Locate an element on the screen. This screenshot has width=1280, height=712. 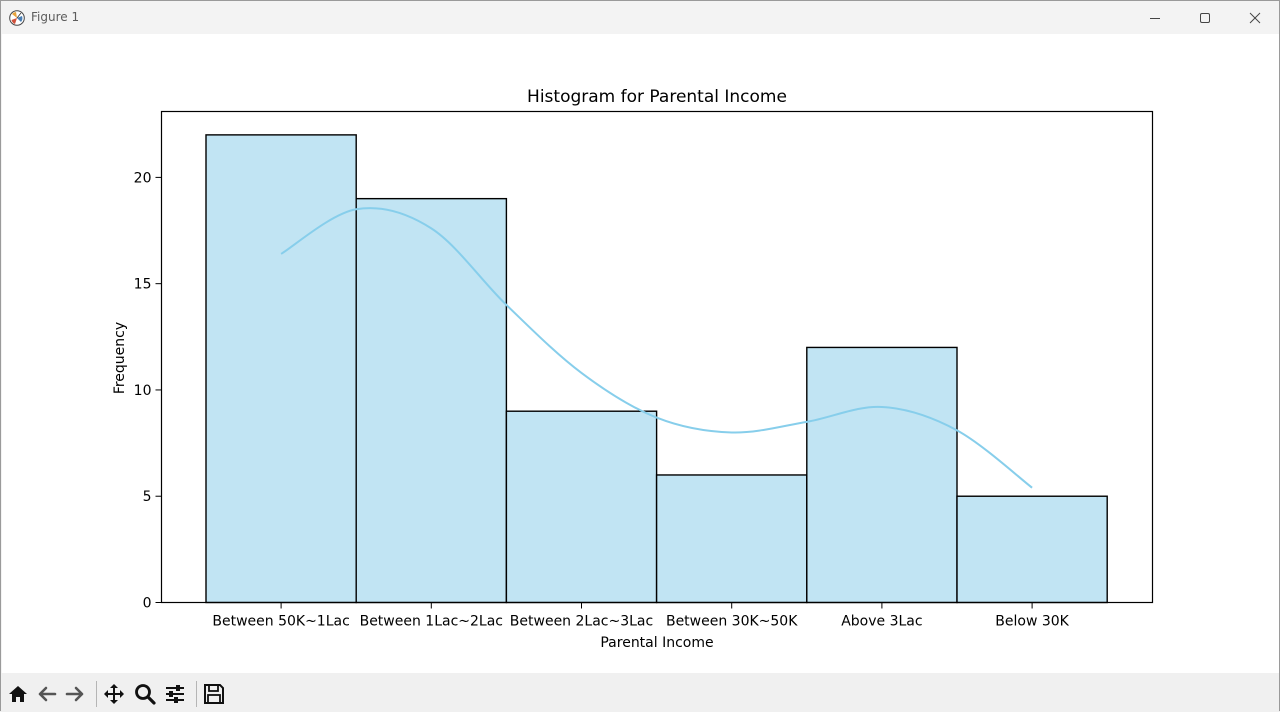
sliders-icon is located at coordinates (175, 694).